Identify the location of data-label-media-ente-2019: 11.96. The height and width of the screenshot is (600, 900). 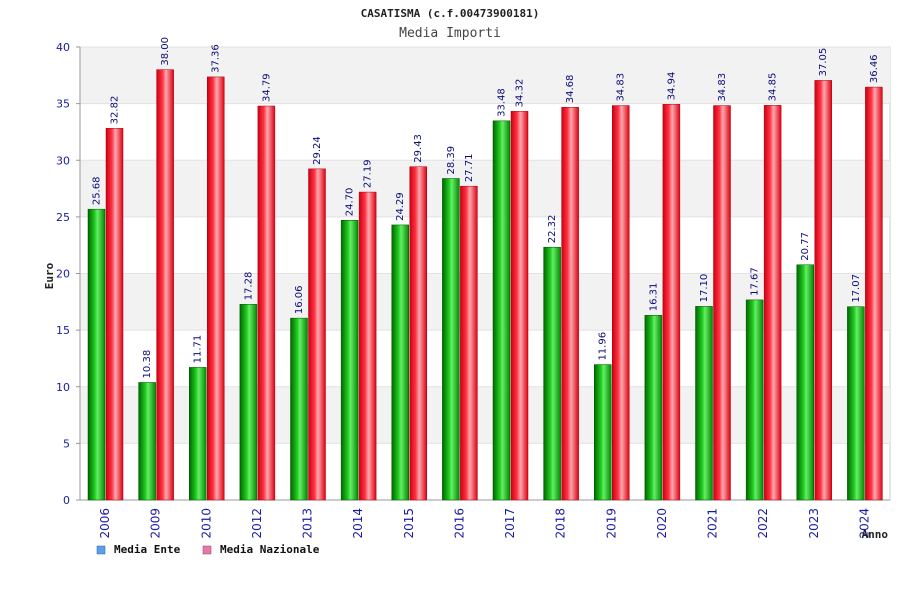
(603, 346).